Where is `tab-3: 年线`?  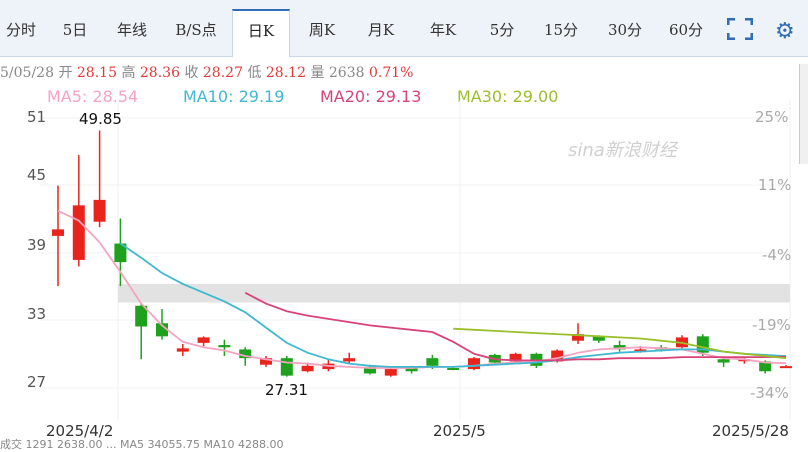 tab-3: 年线 is located at coordinates (131, 30).